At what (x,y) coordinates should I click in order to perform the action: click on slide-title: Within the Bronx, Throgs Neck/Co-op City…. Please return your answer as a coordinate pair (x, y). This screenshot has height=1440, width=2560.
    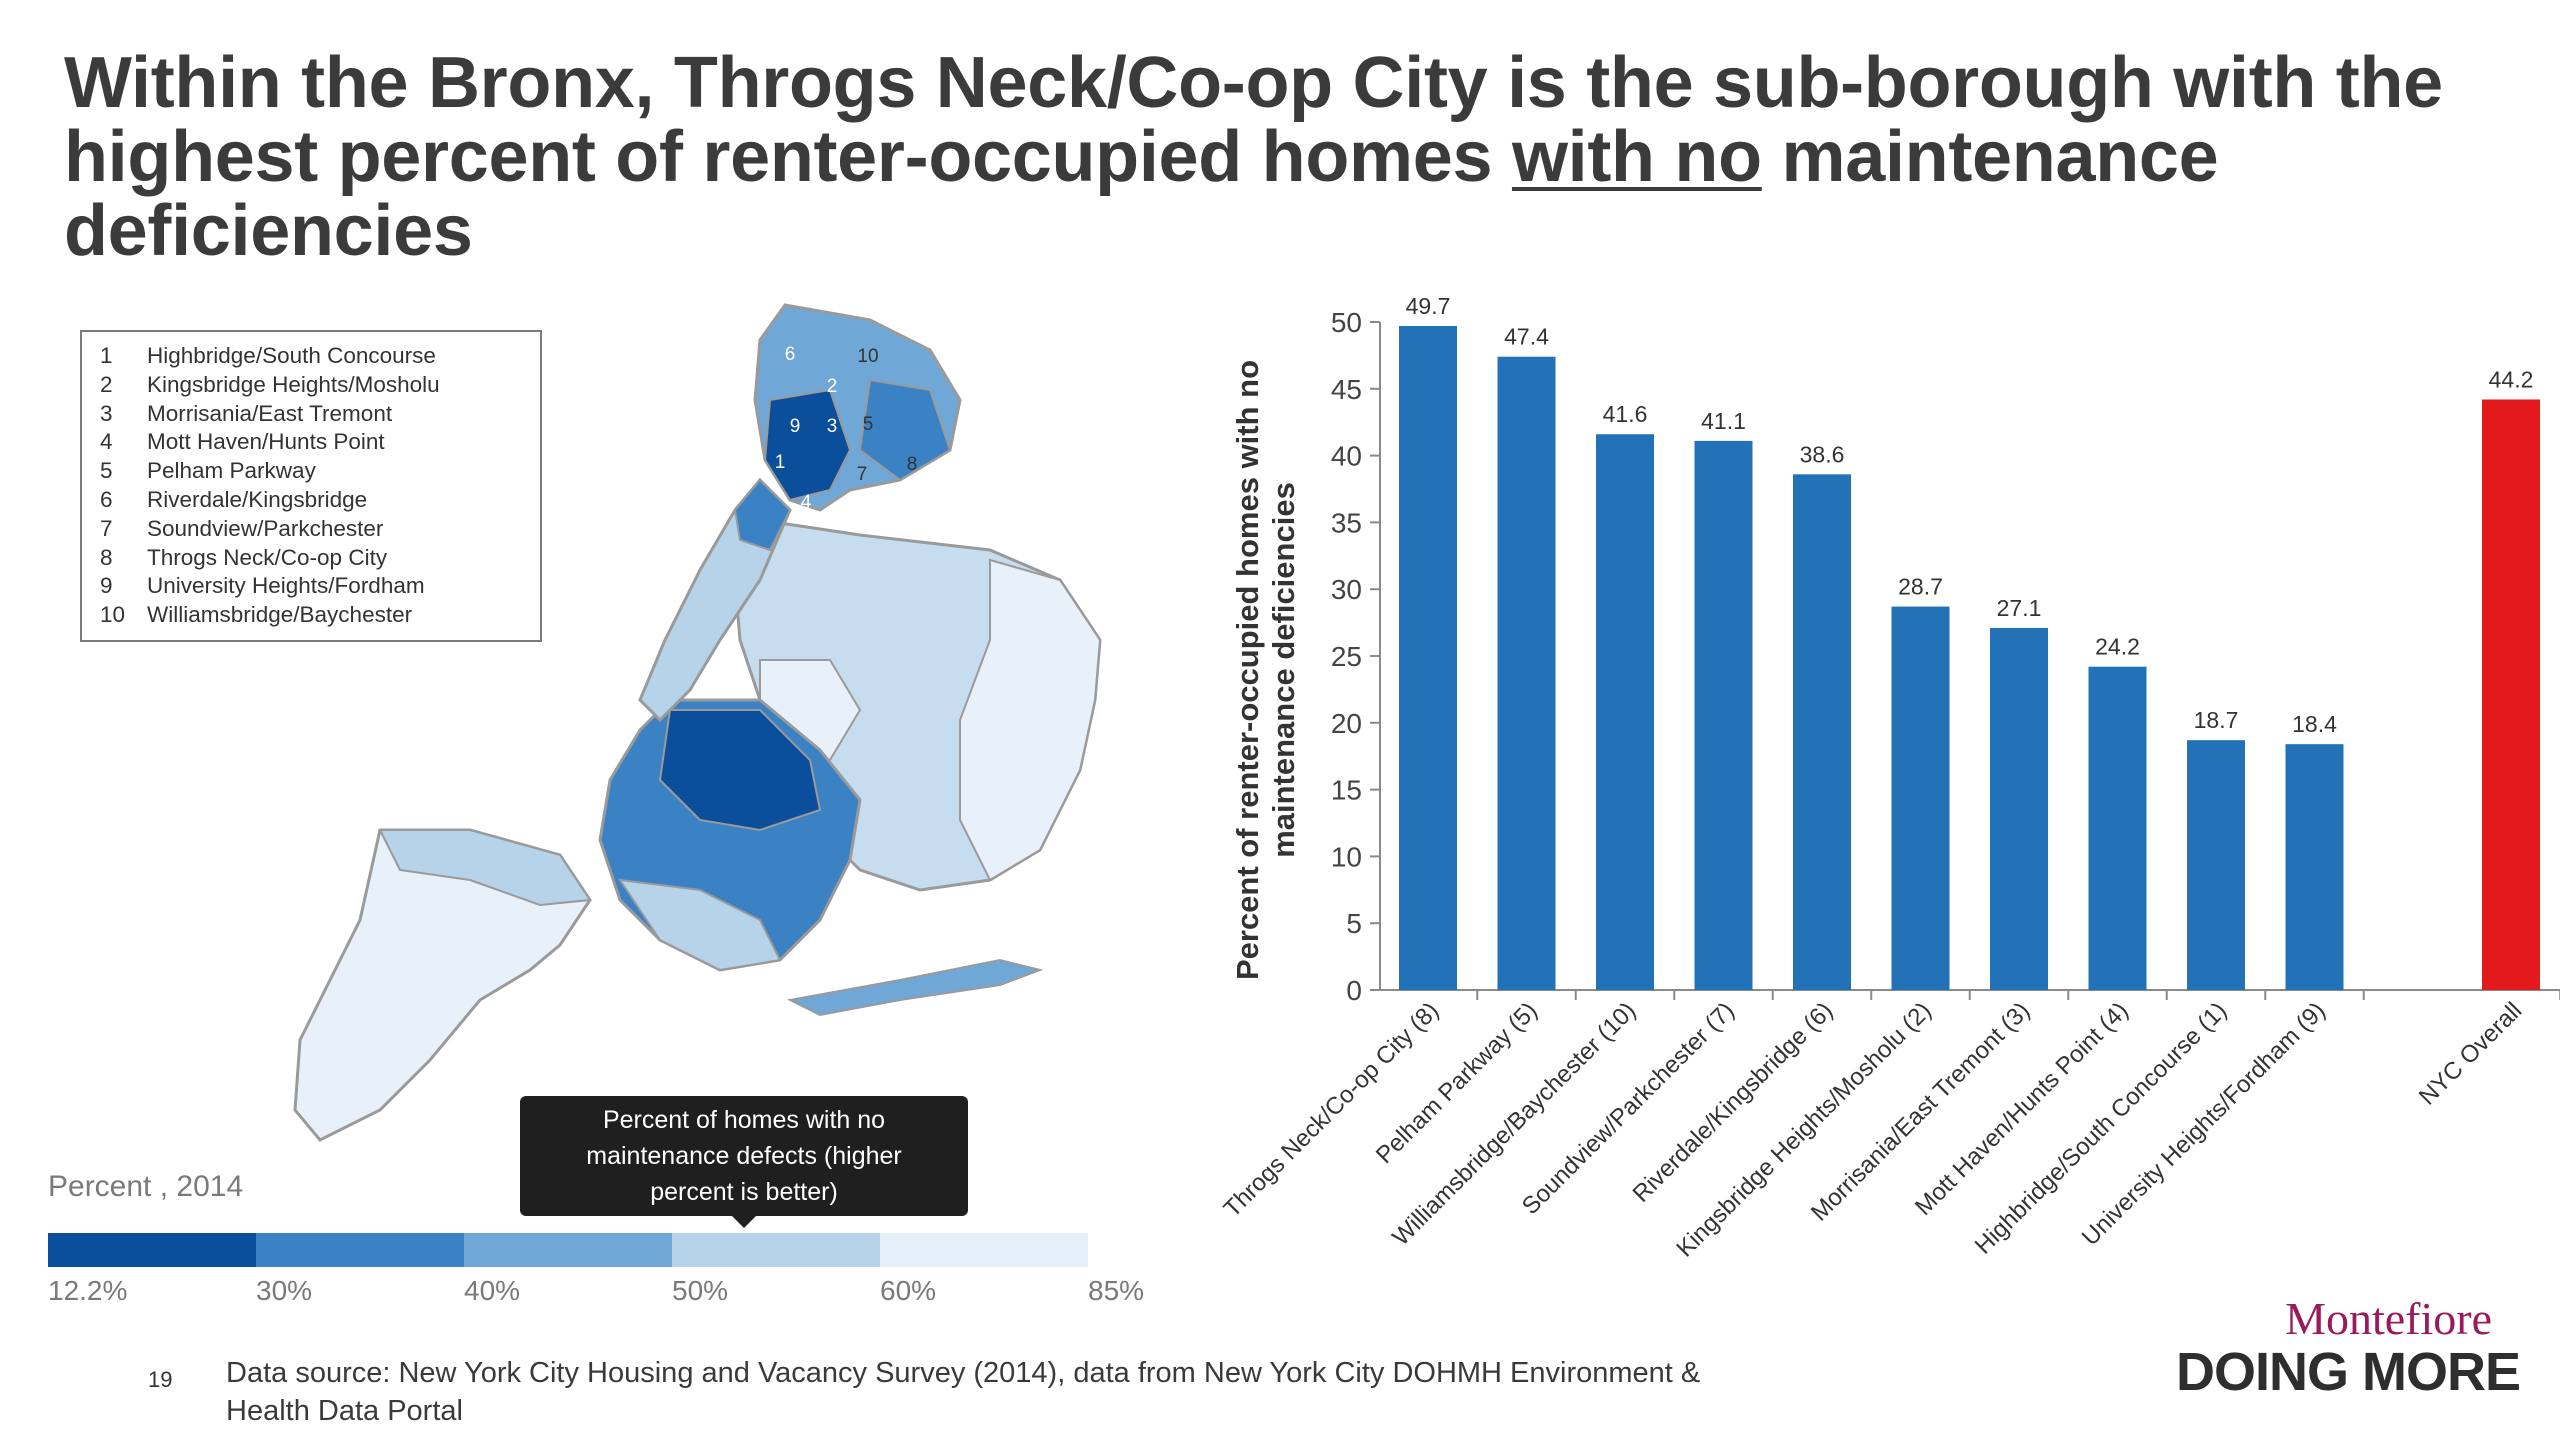
    Looking at the image, I should click on (1304, 157).